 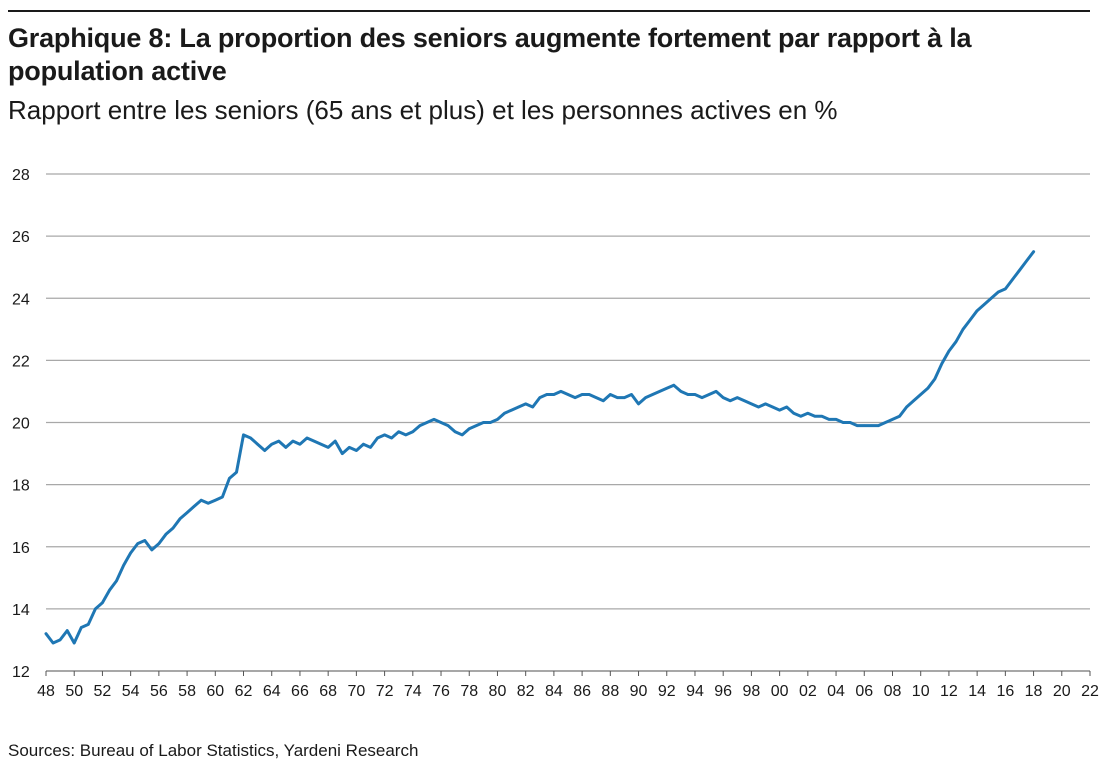 What do you see at coordinates (667, 691) in the screenshot?
I see `x-tick-label: 92` at bounding box center [667, 691].